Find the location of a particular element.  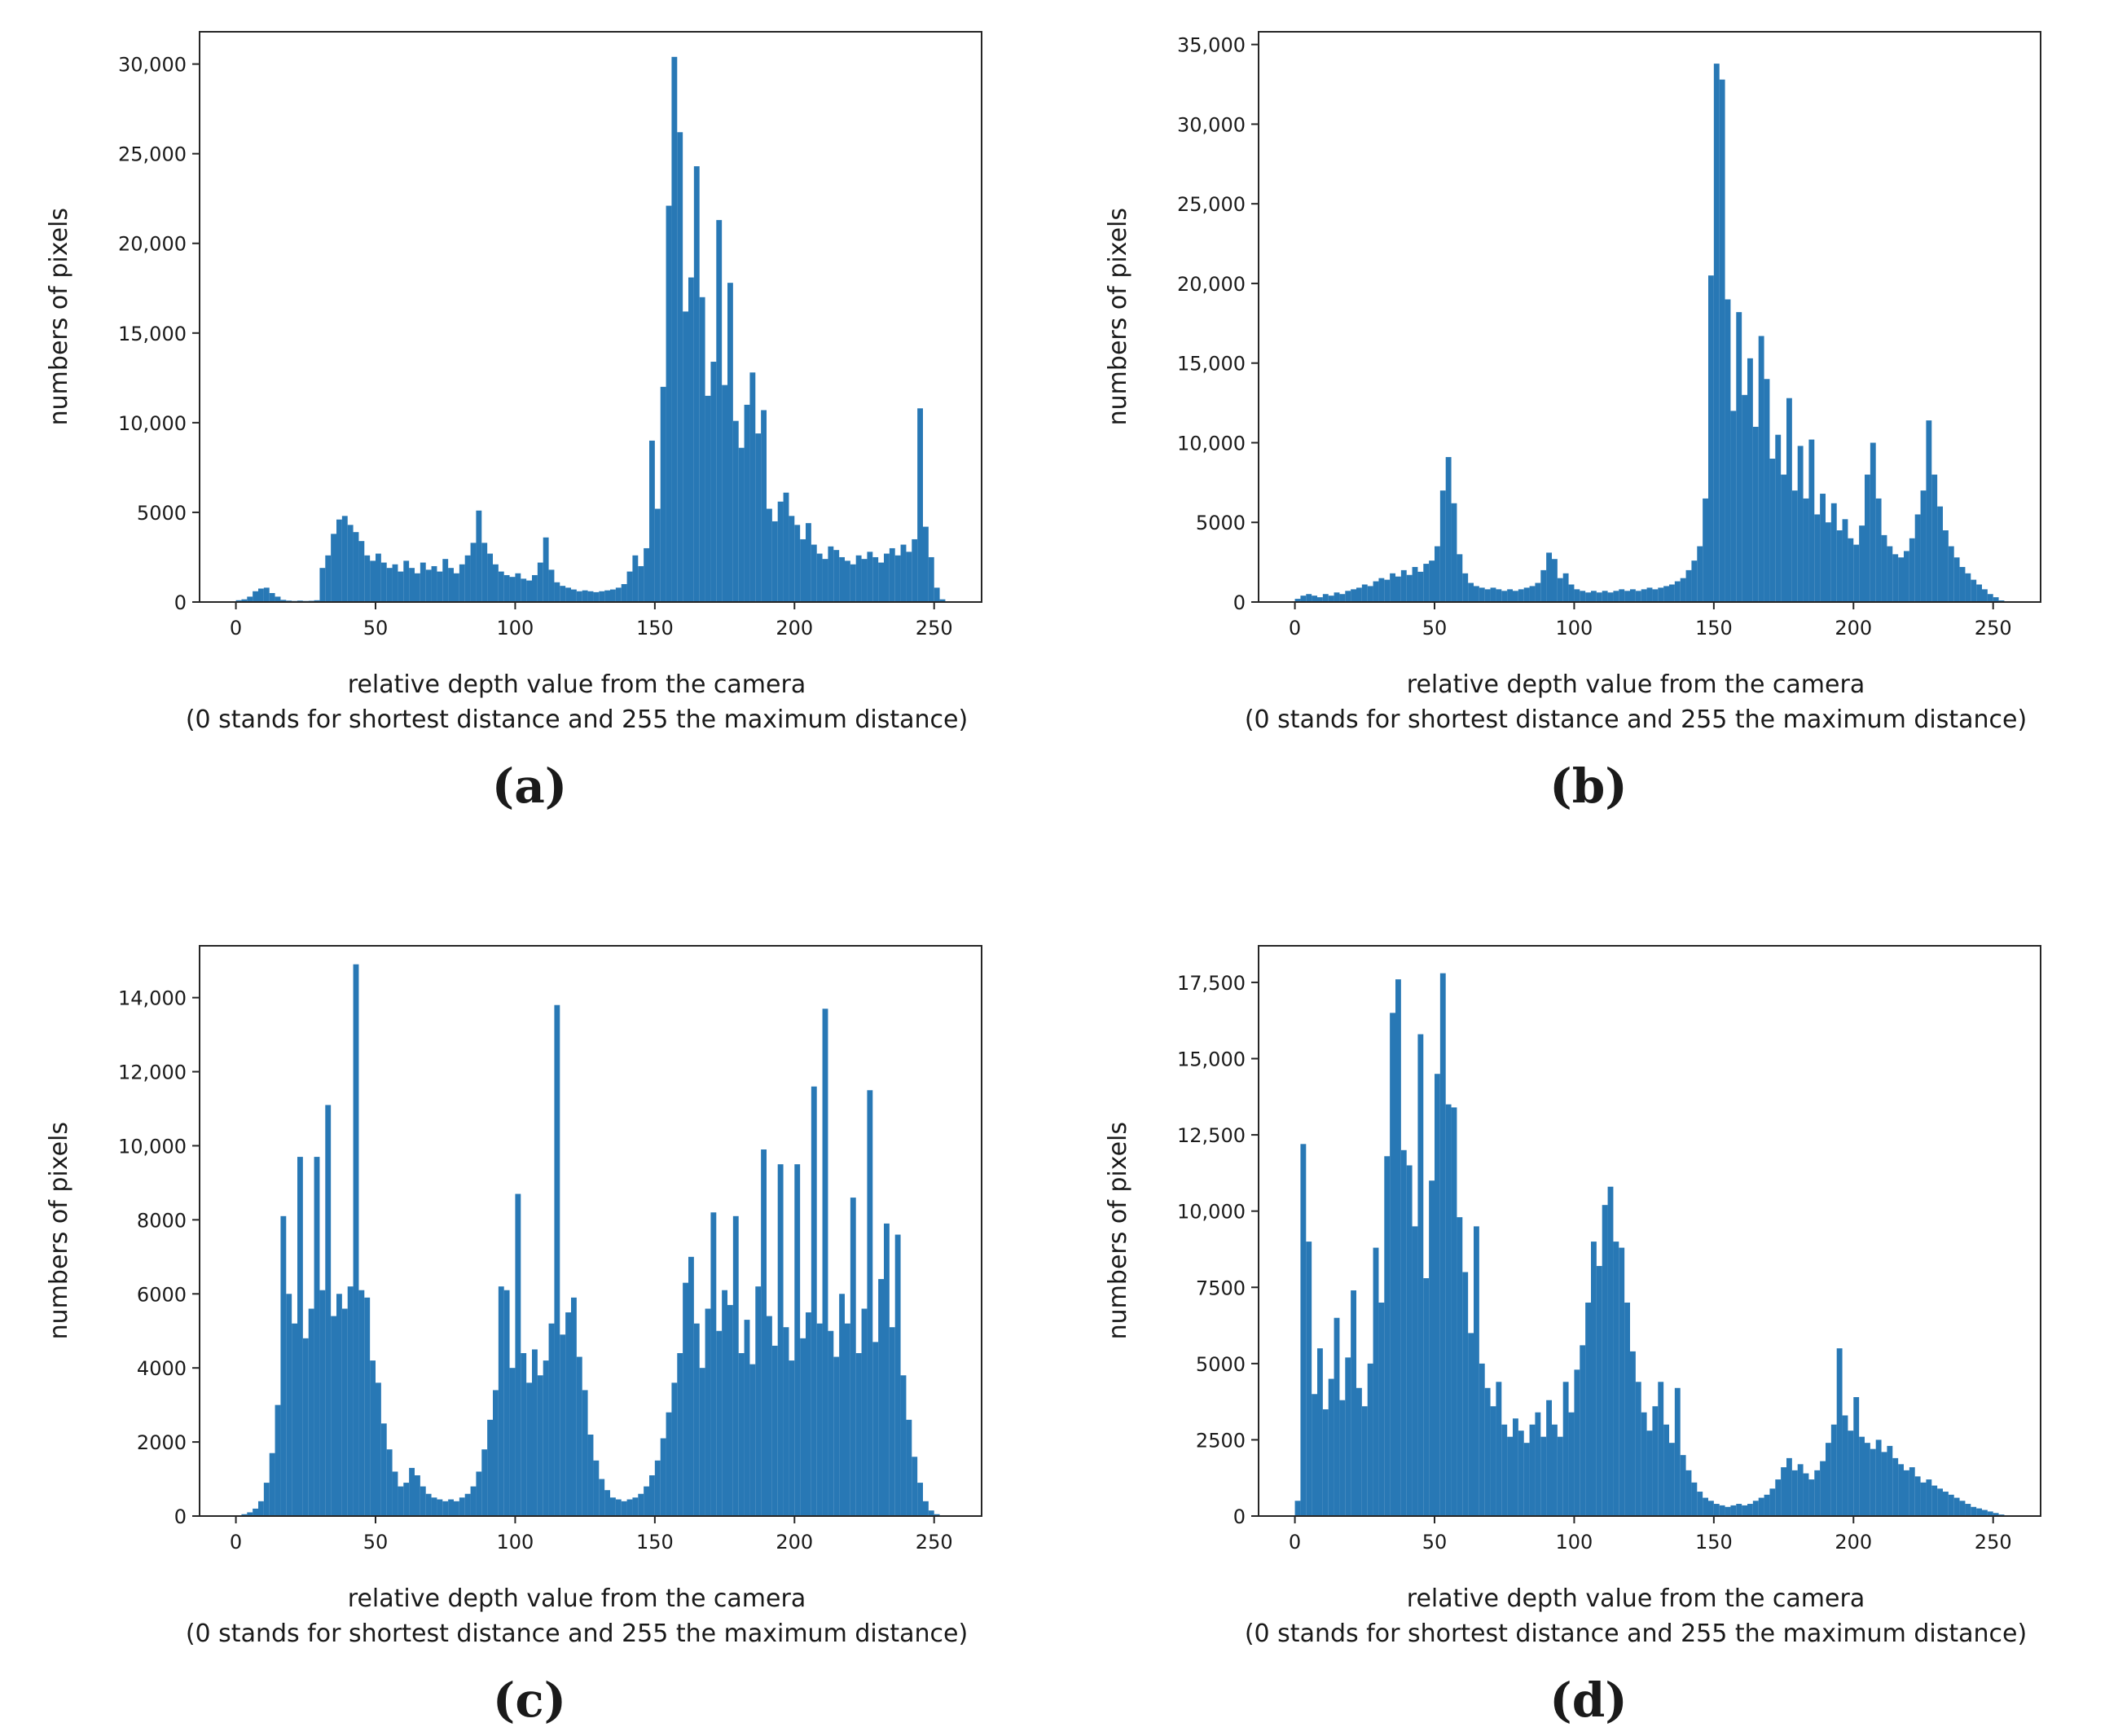

svg-text: 12,000 is located at coordinates (152, 1072).